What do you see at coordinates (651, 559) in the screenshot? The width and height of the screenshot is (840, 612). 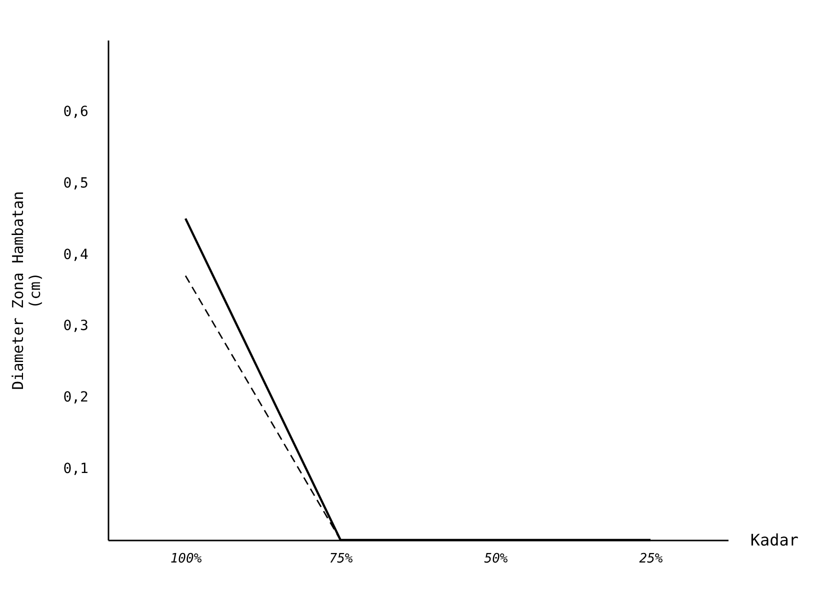 I see `x-tick-label: 25%` at bounding box center [651, 559].